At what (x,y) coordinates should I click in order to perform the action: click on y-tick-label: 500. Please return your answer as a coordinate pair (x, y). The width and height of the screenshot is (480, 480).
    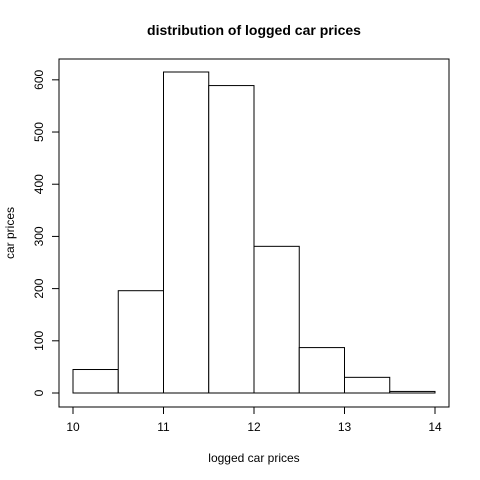
    Looking at the image, I should click on (39, 132).